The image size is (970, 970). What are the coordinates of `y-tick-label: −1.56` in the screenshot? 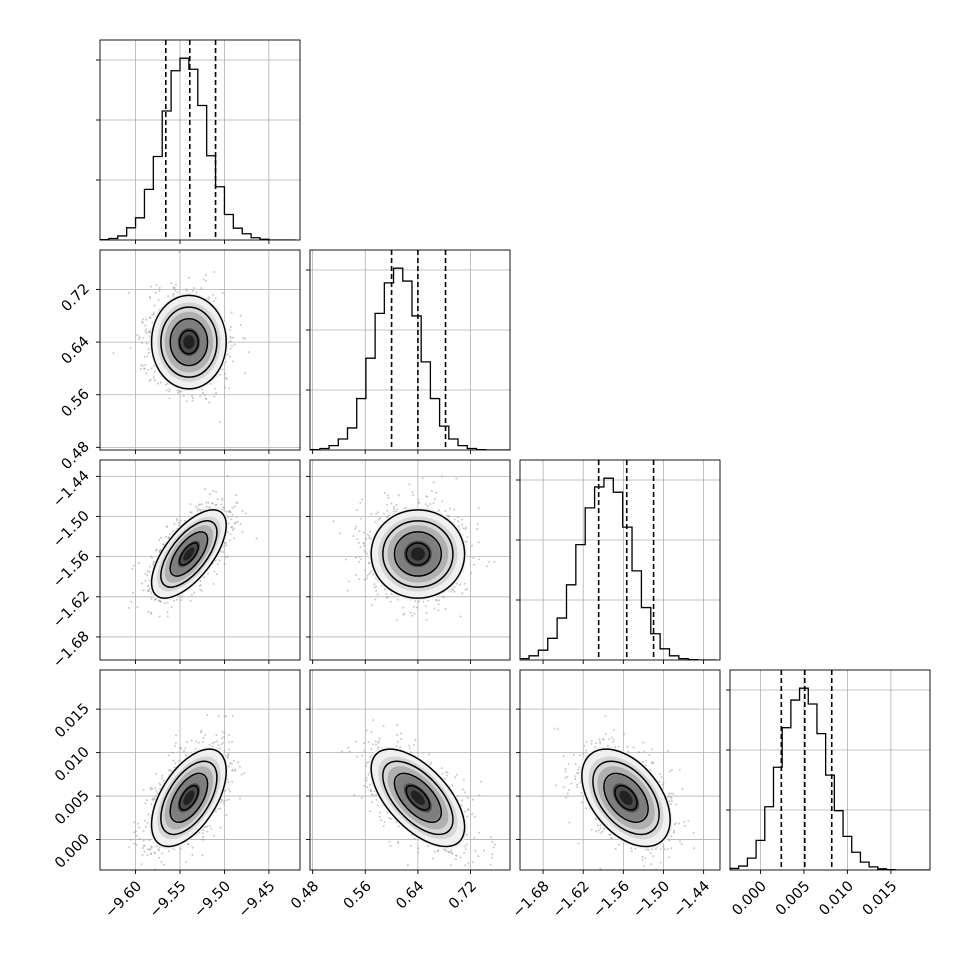 It's located at (71, 569).